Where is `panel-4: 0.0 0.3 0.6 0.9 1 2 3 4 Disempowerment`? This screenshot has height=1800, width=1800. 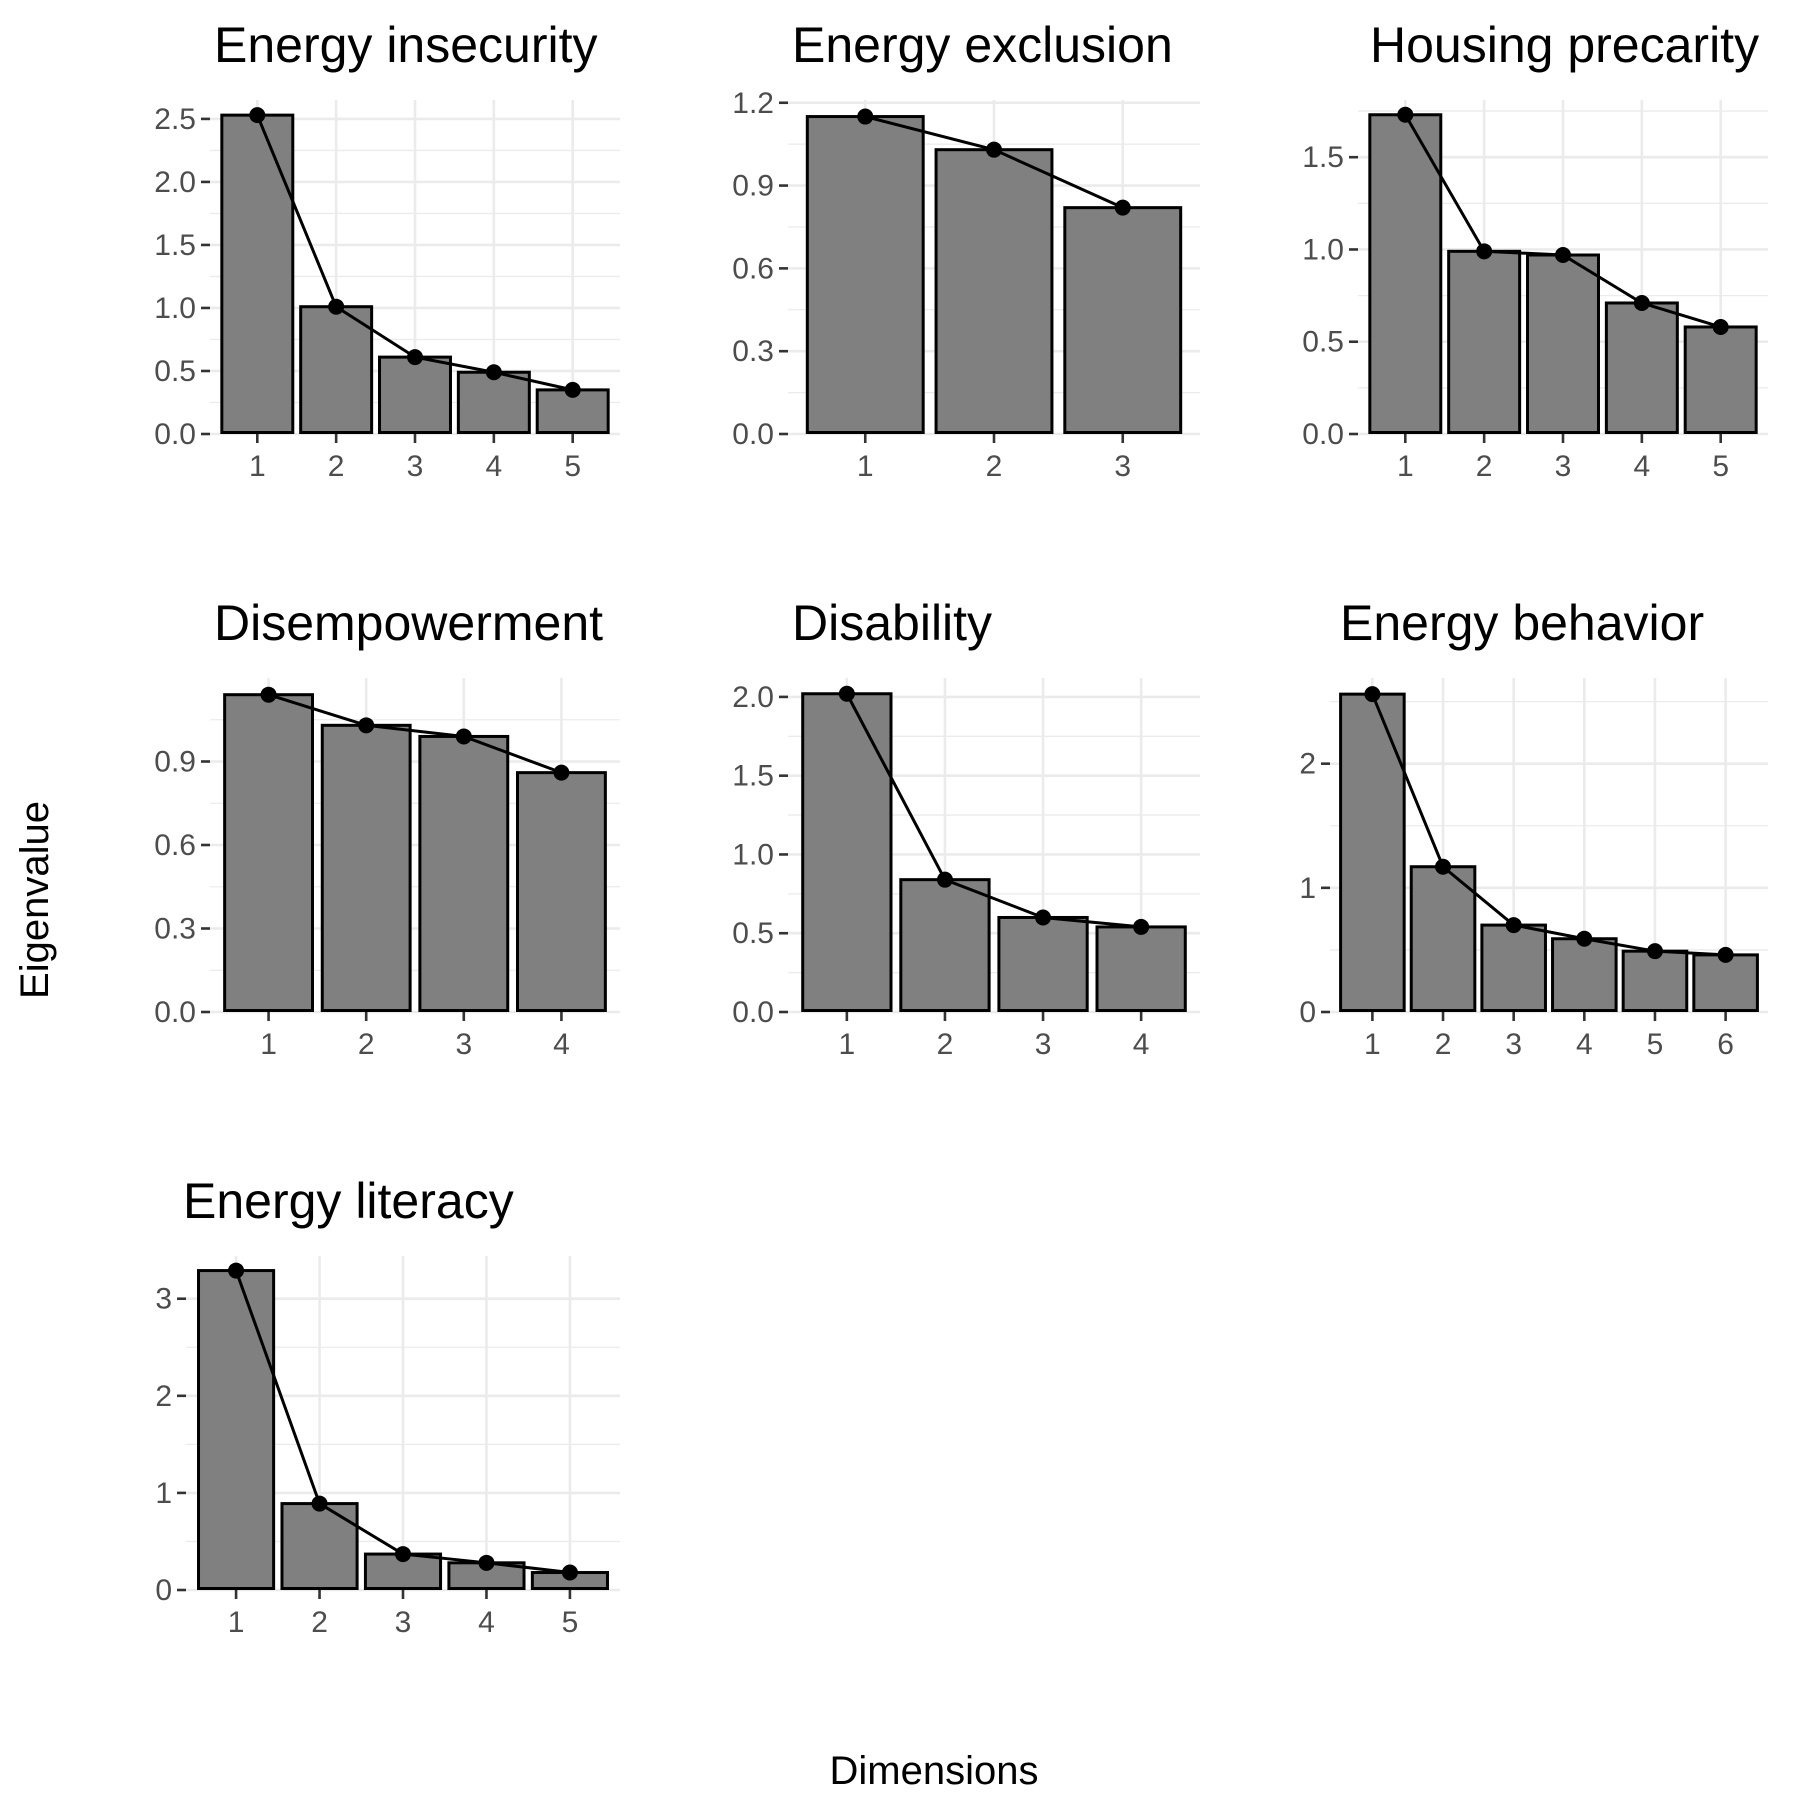 panel-4: 0.0 0.3 0.6 0.9 1 2 3 4 Disempowerment is located at coordinates (387, 828).